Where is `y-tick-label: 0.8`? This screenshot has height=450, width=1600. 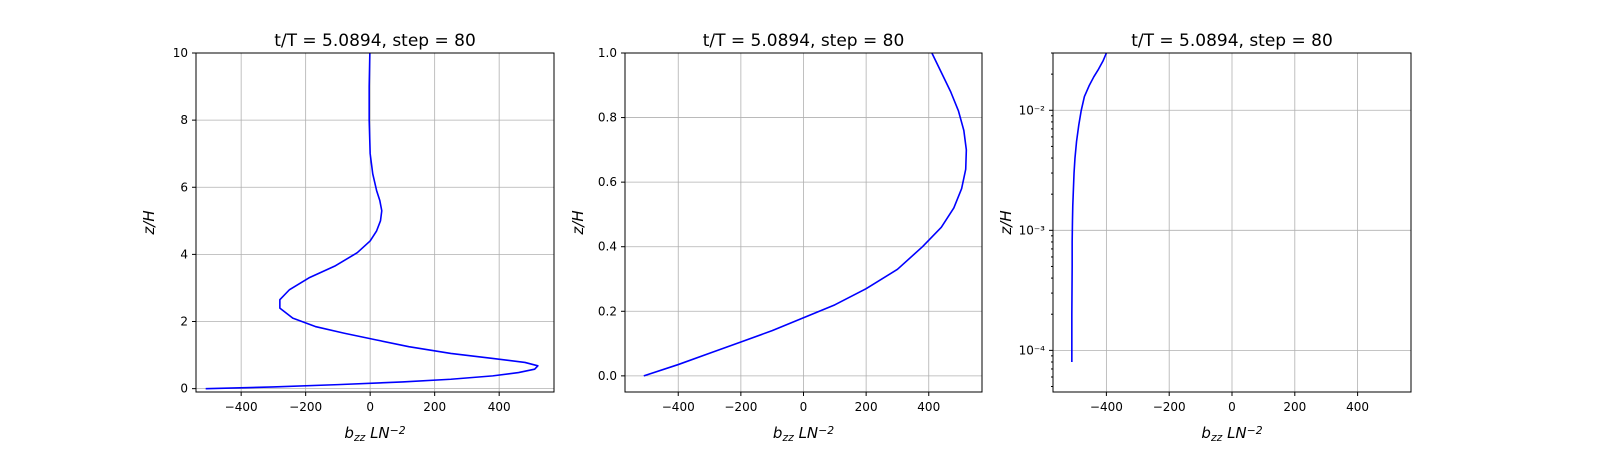 y-tick-label: 0.8 is located at coordinates (607, 118).